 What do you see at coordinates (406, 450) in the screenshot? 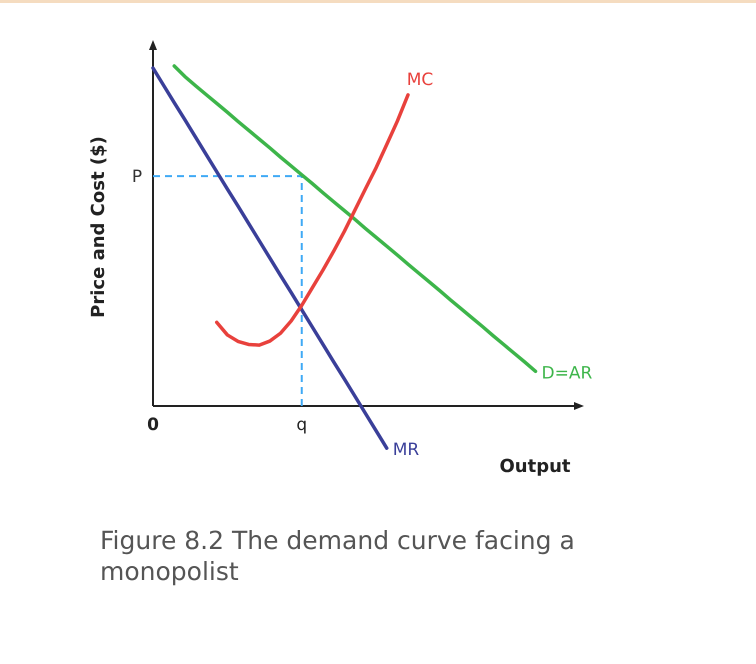
I see `series-label: MR` at bounding box center [406, 450].